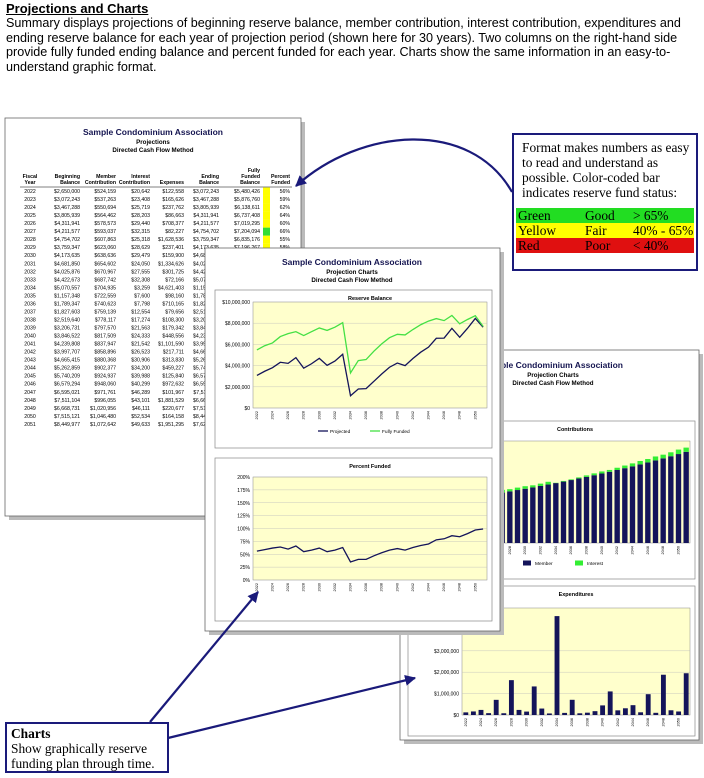 The height and width of the screenshot is (778, 704). I want to click on table-cell: 2037, so click(30, 312).